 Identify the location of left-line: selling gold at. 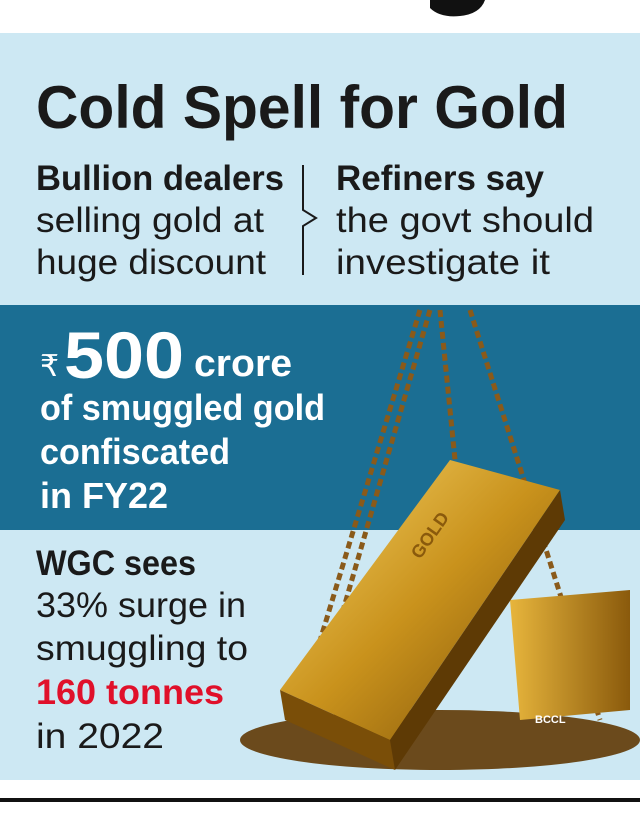
(150, 220).